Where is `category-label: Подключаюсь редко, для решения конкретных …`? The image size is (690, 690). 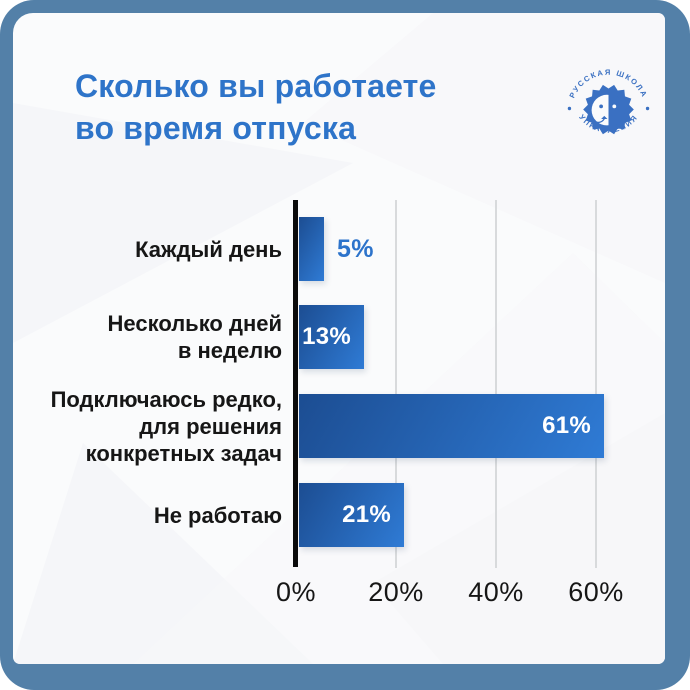 category-label: Подключаюсь редко, для решения конкретных … is located at coordinates (161, 426).